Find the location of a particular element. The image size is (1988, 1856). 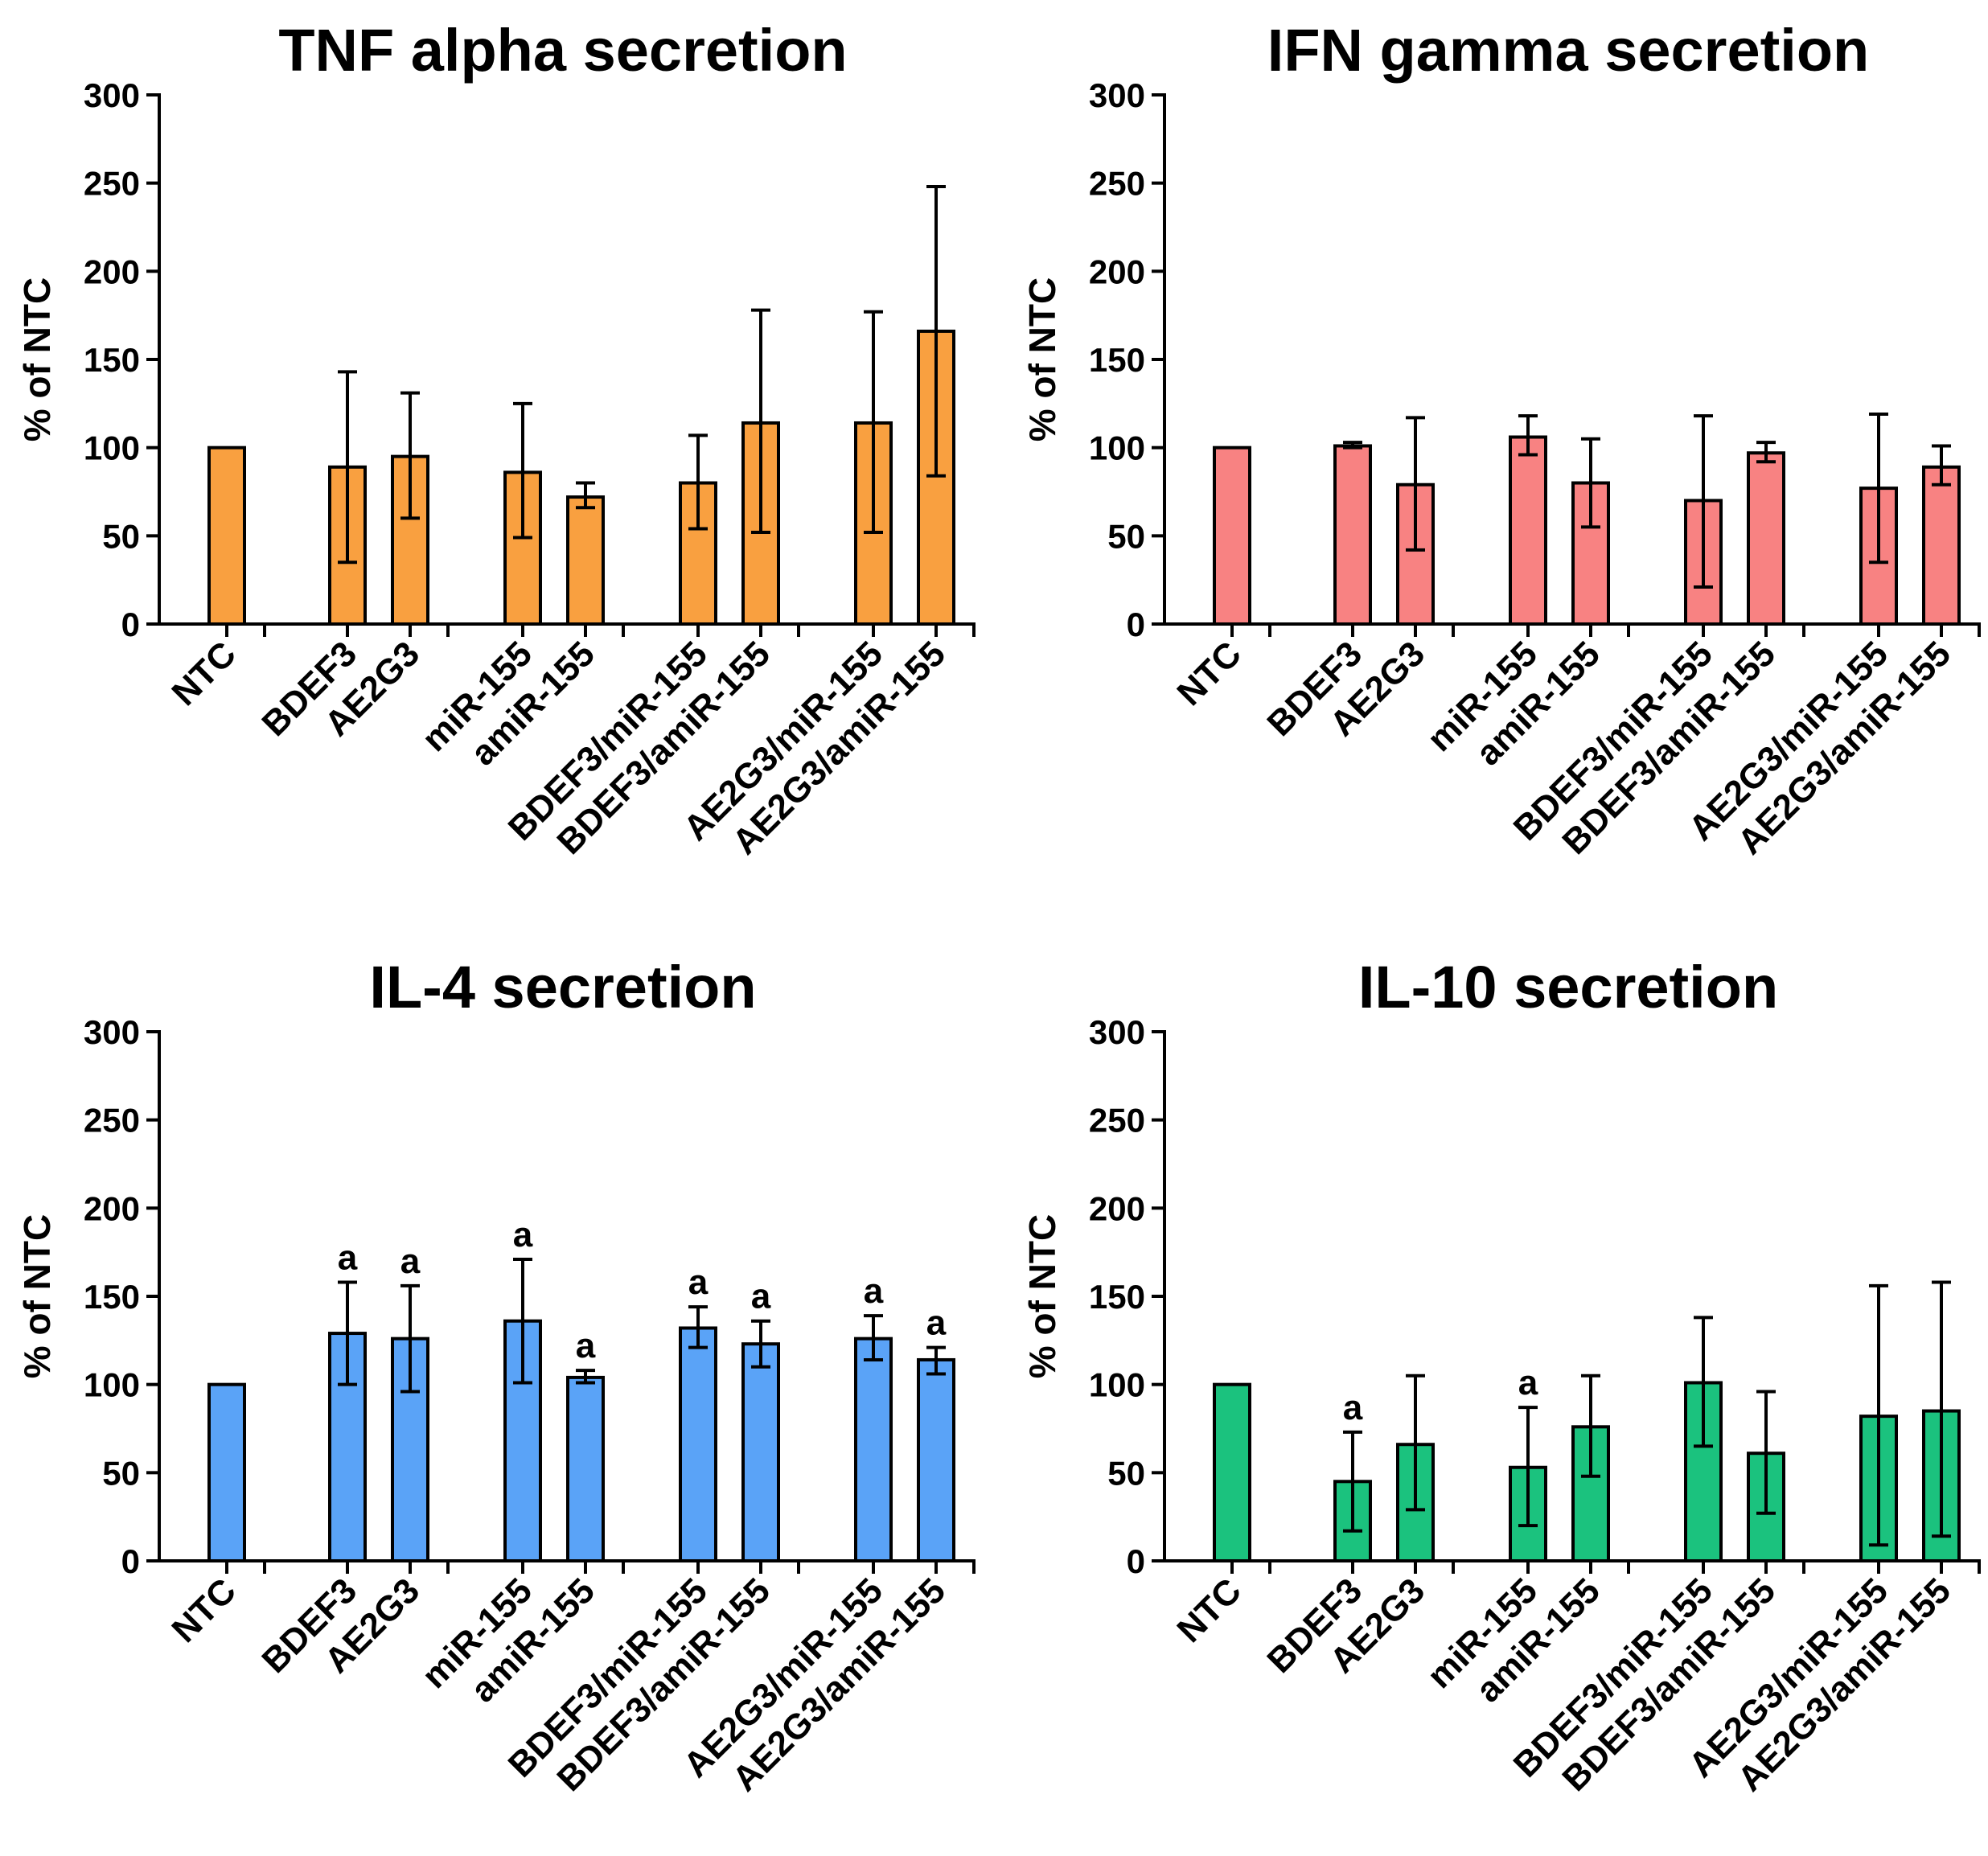

chart-title: IL-10 secretion is located at coordinates (1568, 987).